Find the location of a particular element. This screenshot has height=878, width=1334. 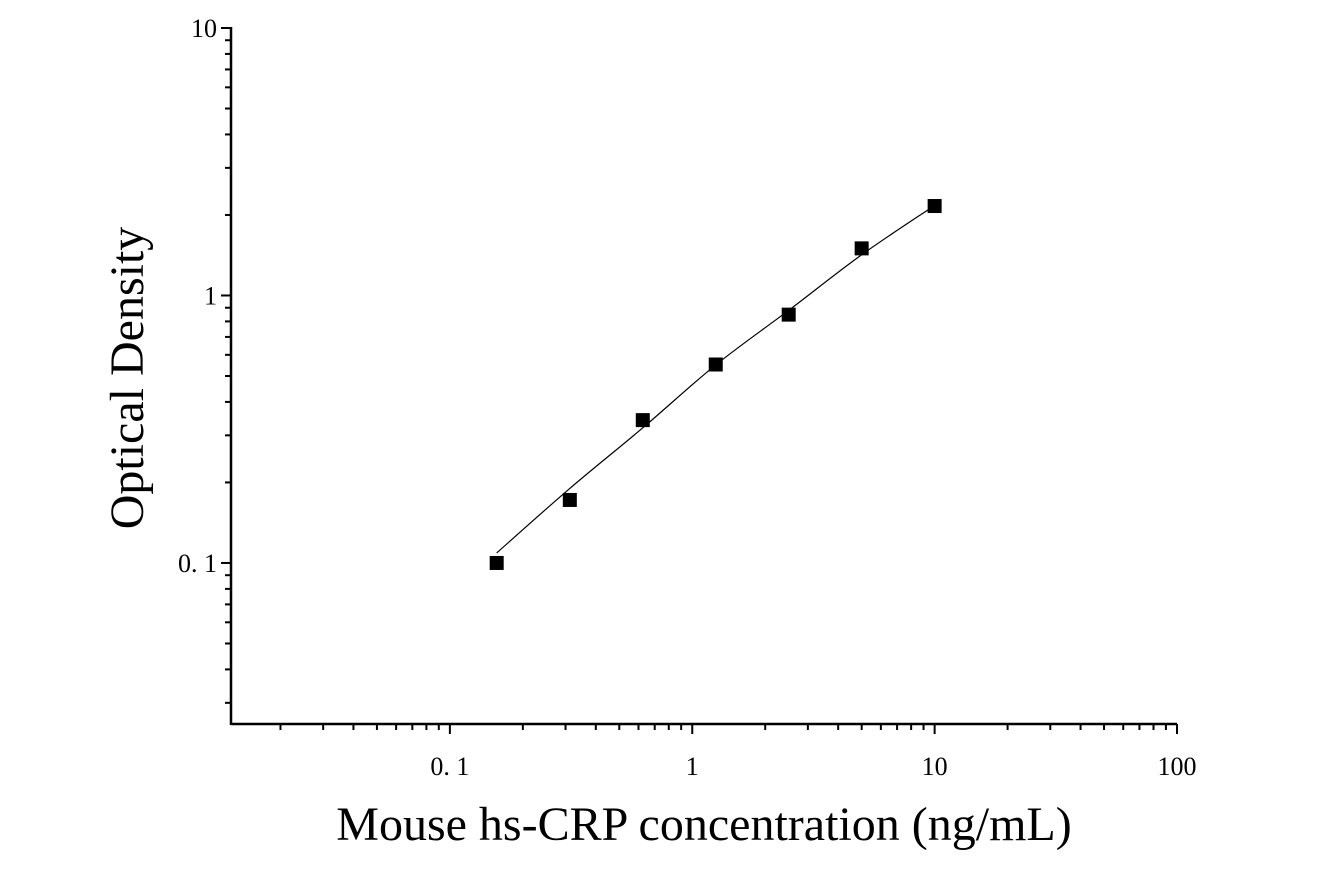

fit-curve is located at coordinates (715, 379).